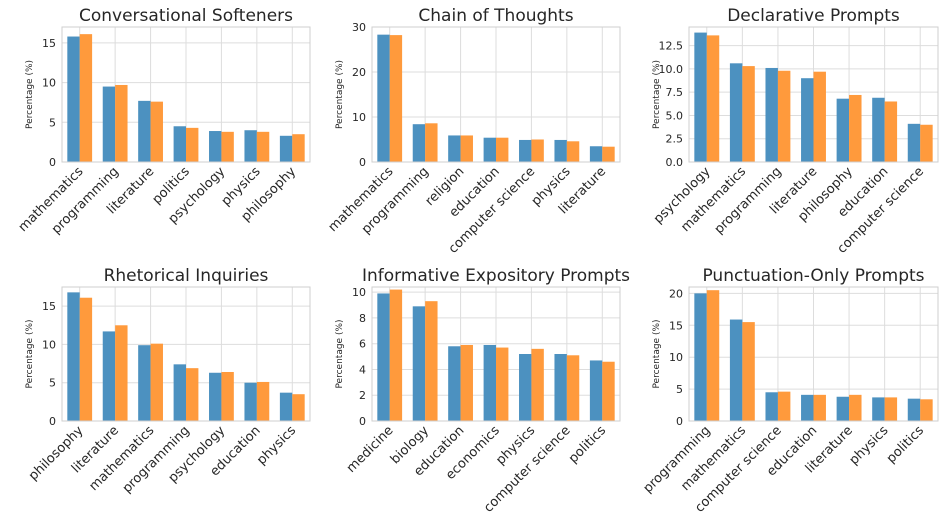  I want to click on y-tick-label: 5.0, so click(675, 115).